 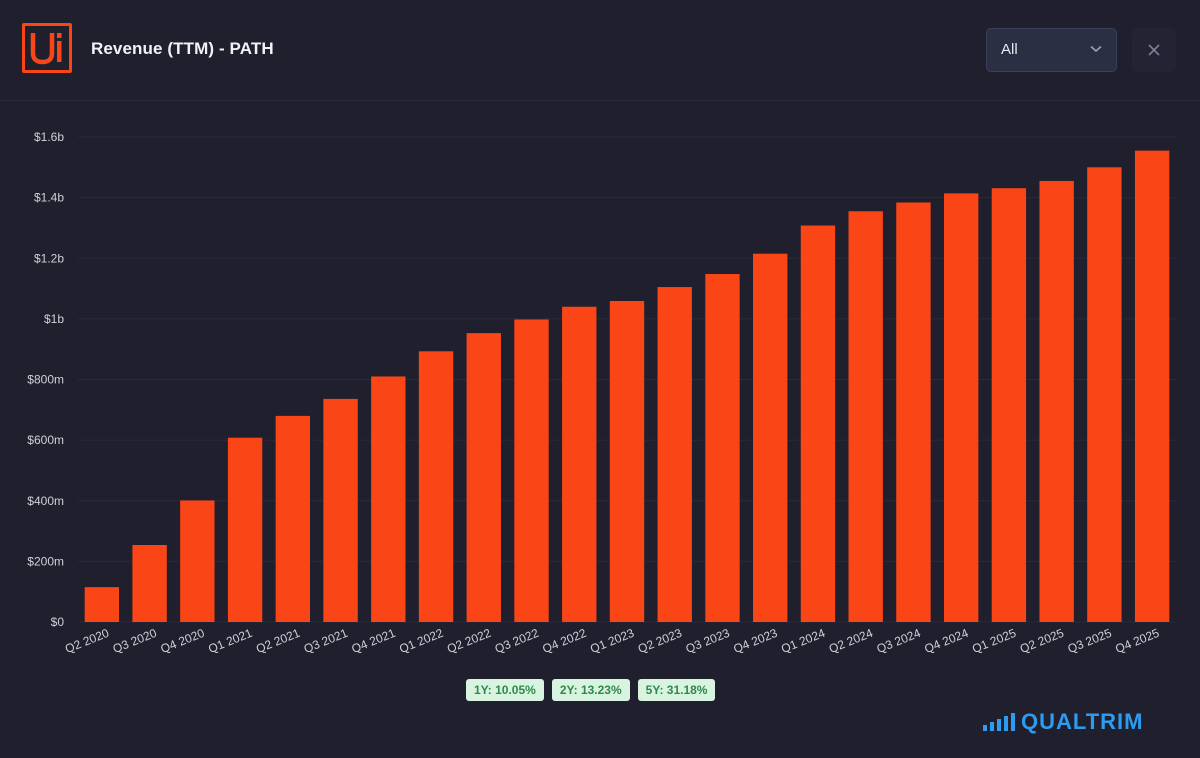 I want to click on chart-title: Revenue (TTM) - PATH, so click(x=182, y=48).